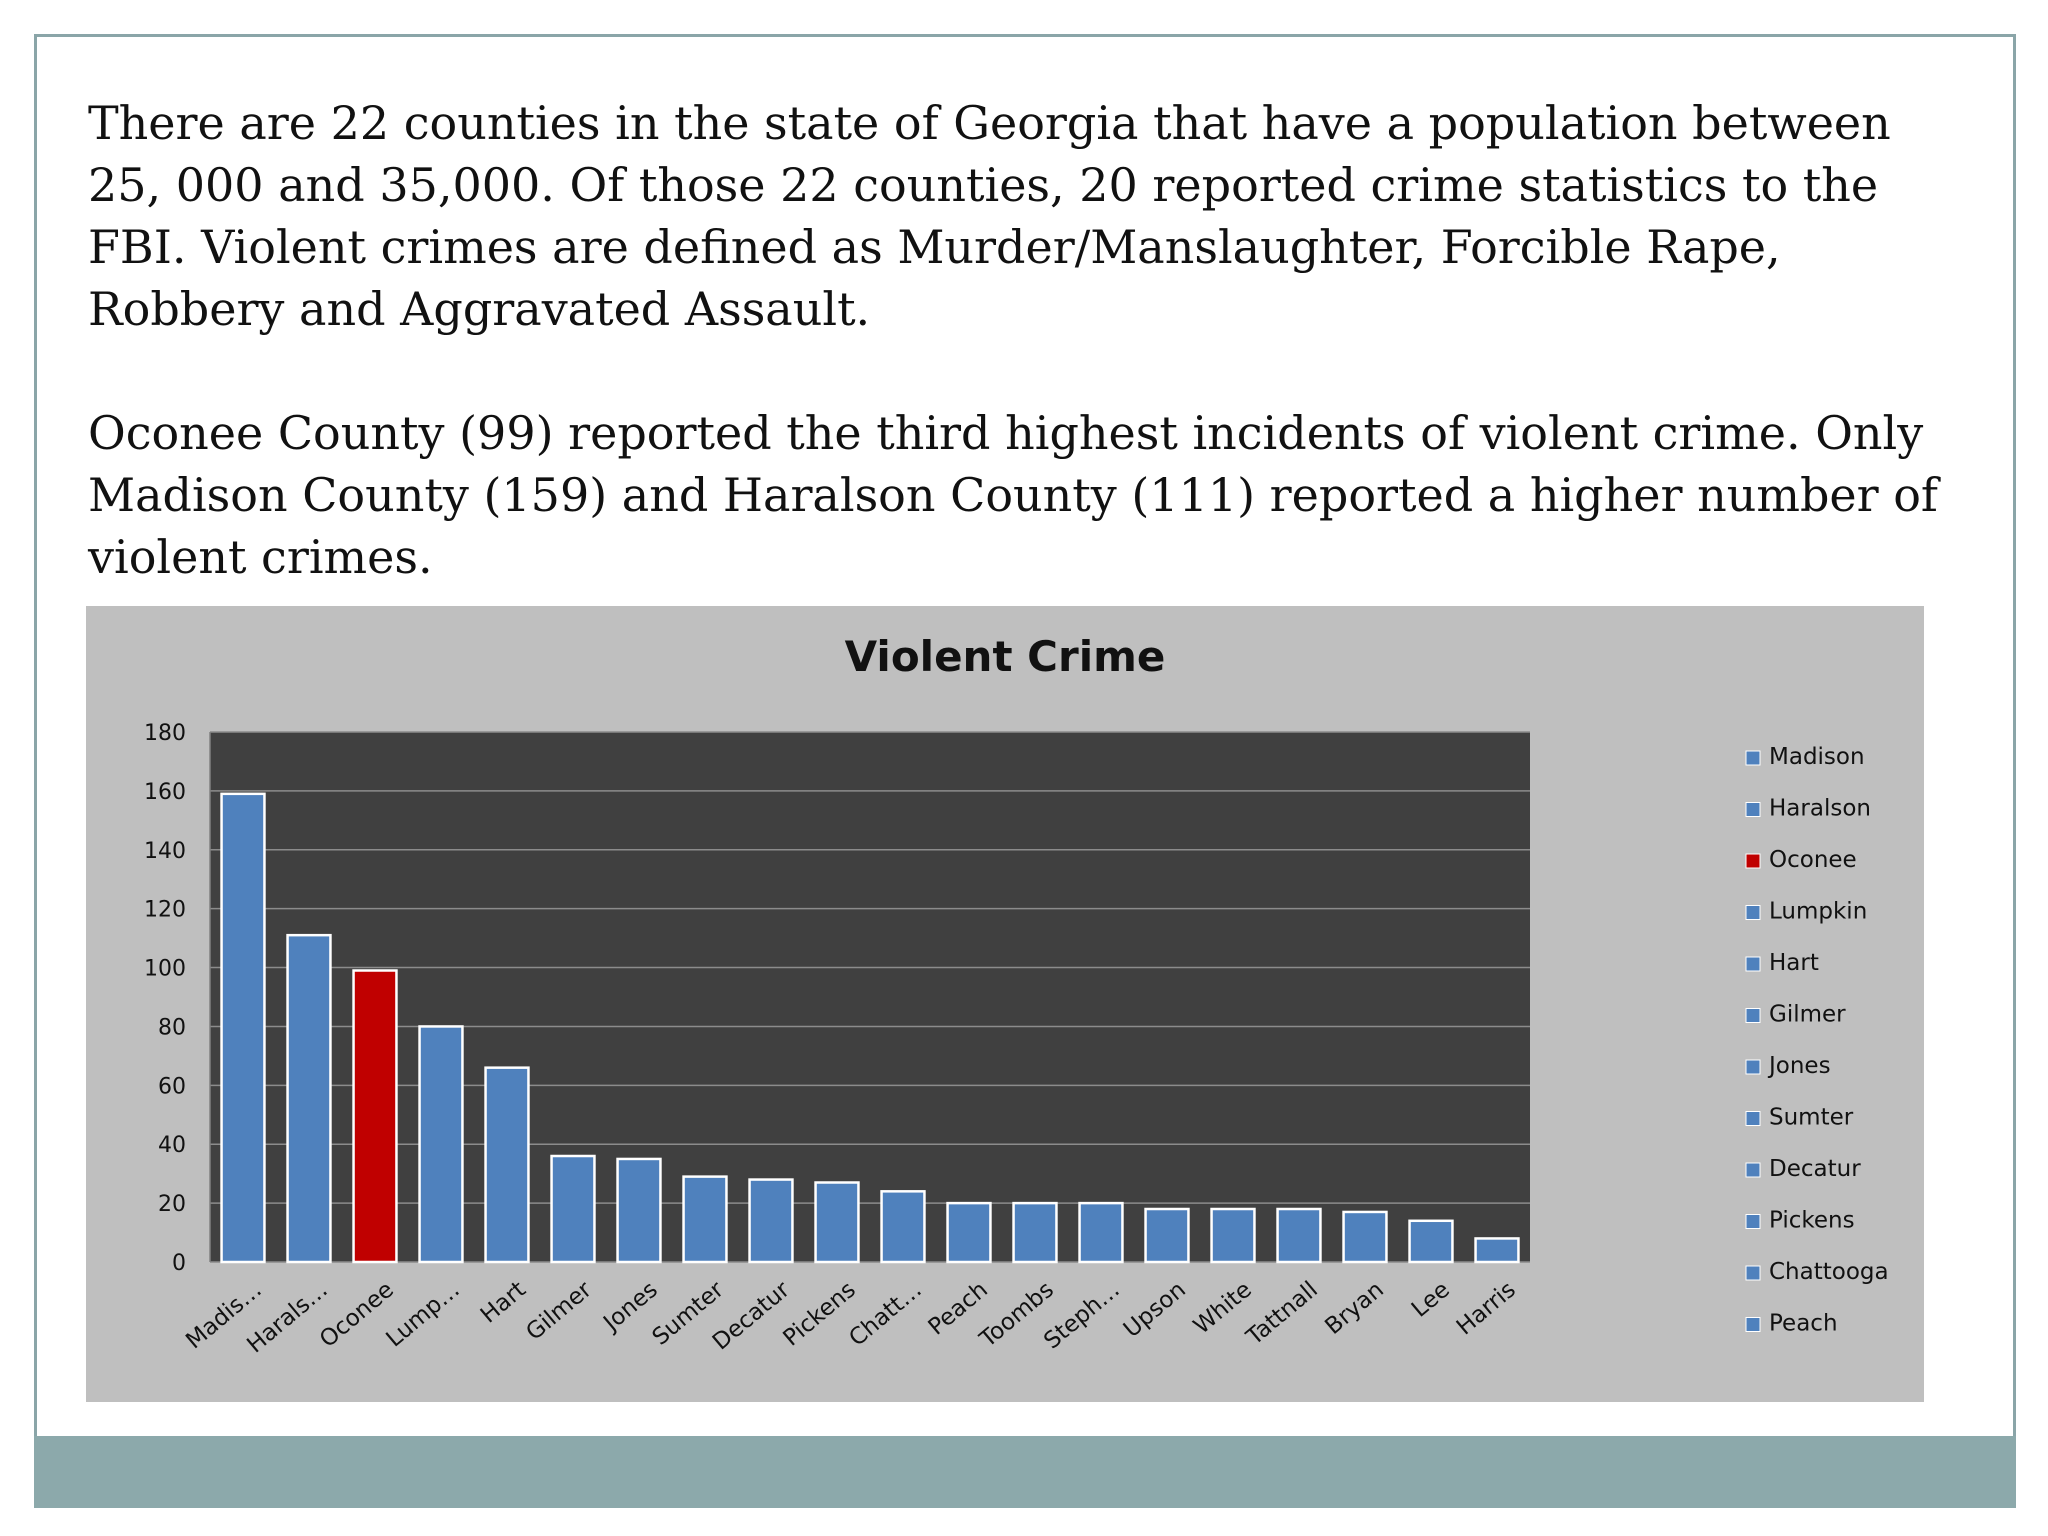 The width and height of the screenshot is (2048, 1536). What do you see at coordinates (1035, 1232) in the screenshot?
I see `bar-toombs` at bounding box center [1035, 1232].